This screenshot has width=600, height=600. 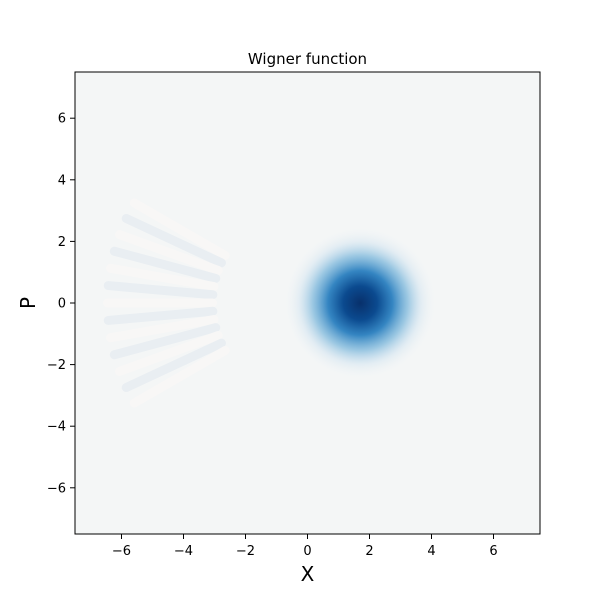 What do you see at coordinates (360, 303) in the screenshot?
I see `wigner-peak` at bounding box center [360, 303].